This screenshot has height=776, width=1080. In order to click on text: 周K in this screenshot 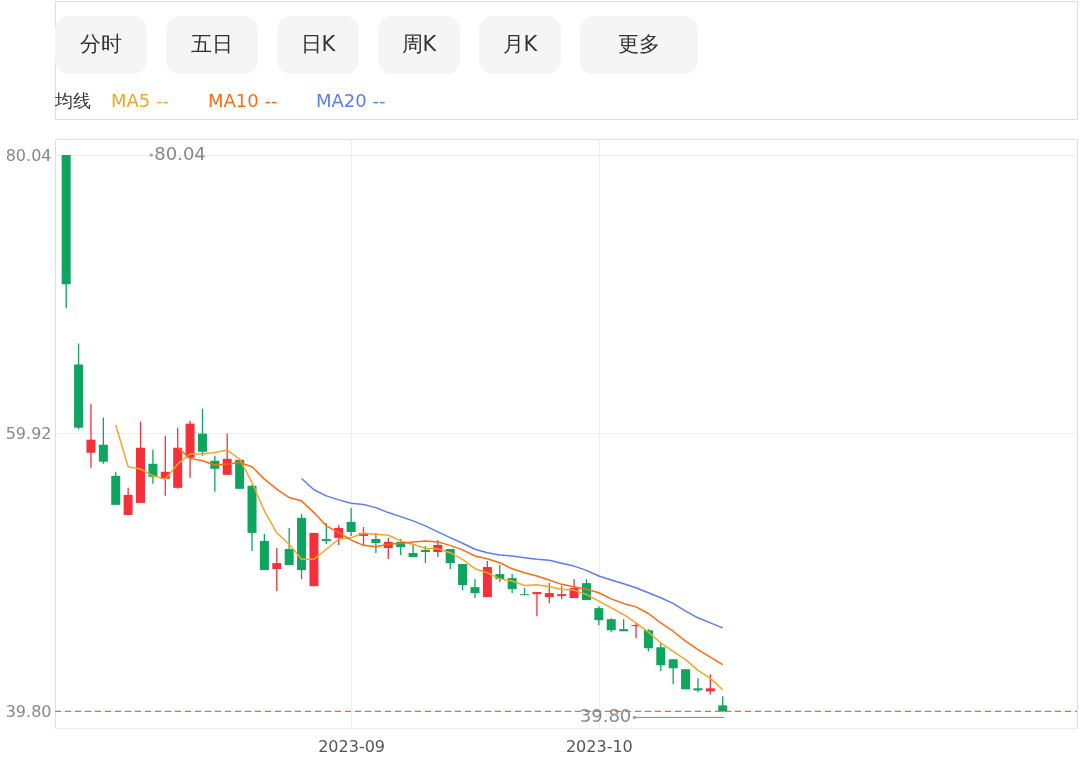, I will do `click(419, 44)`.